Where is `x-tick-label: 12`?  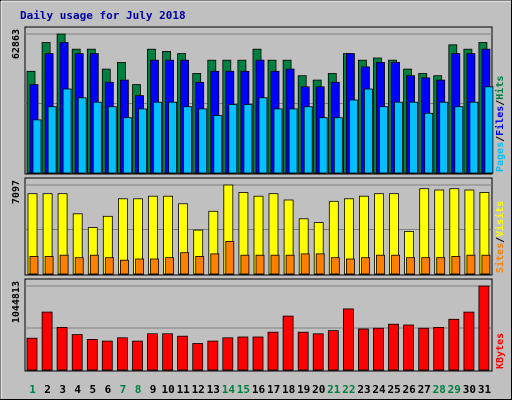 x-tick-label: 12 is located at coordinates (198, 389).